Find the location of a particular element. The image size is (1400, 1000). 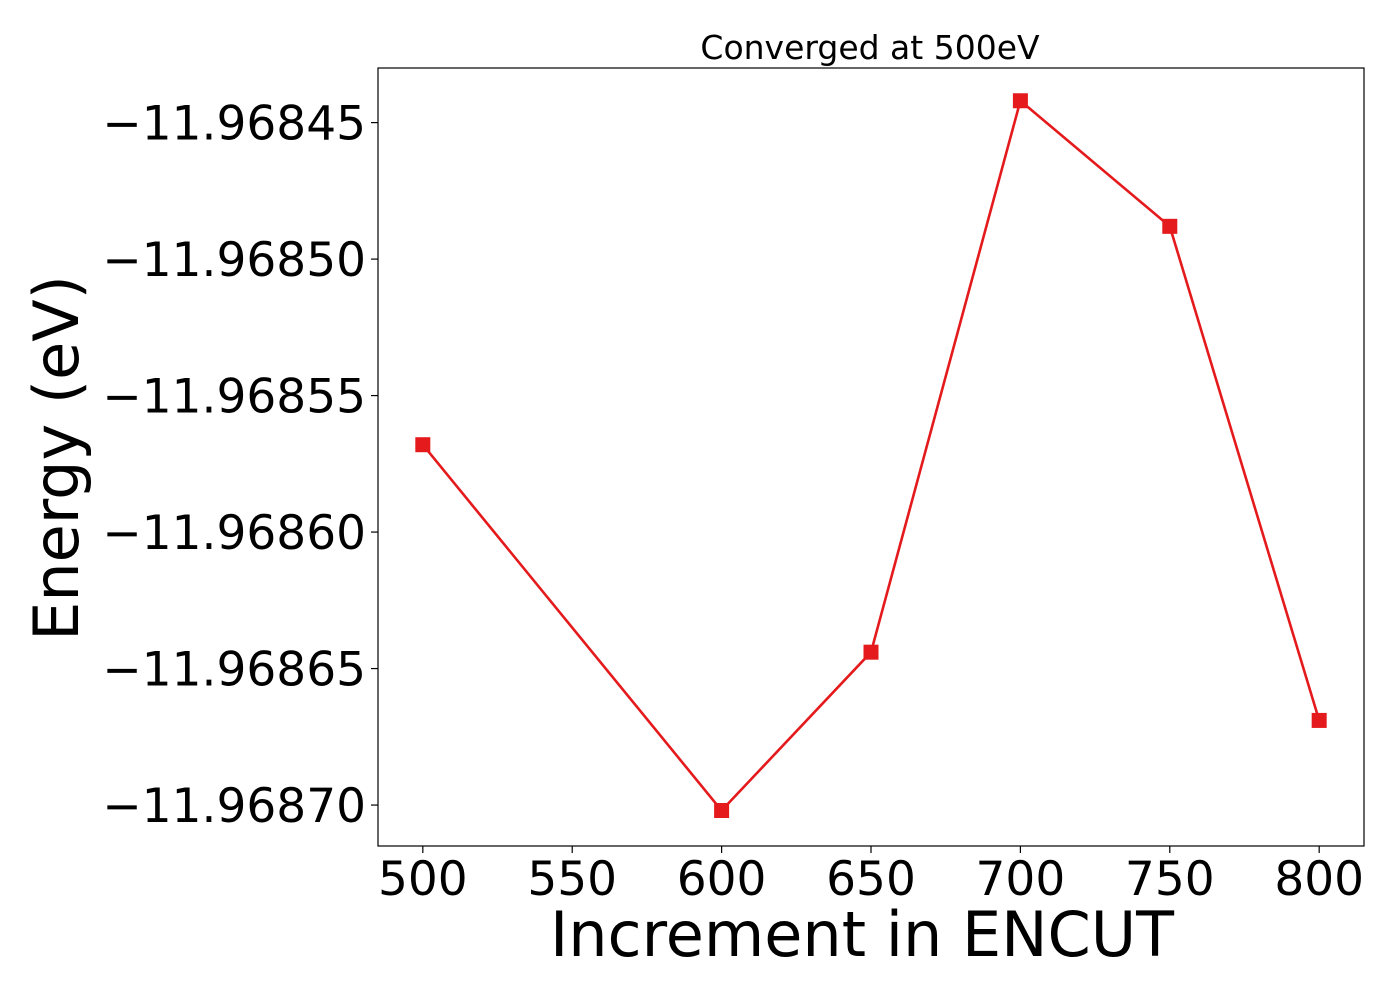

chart-title: Converged at 500eV is located at coordinates (870, 47).